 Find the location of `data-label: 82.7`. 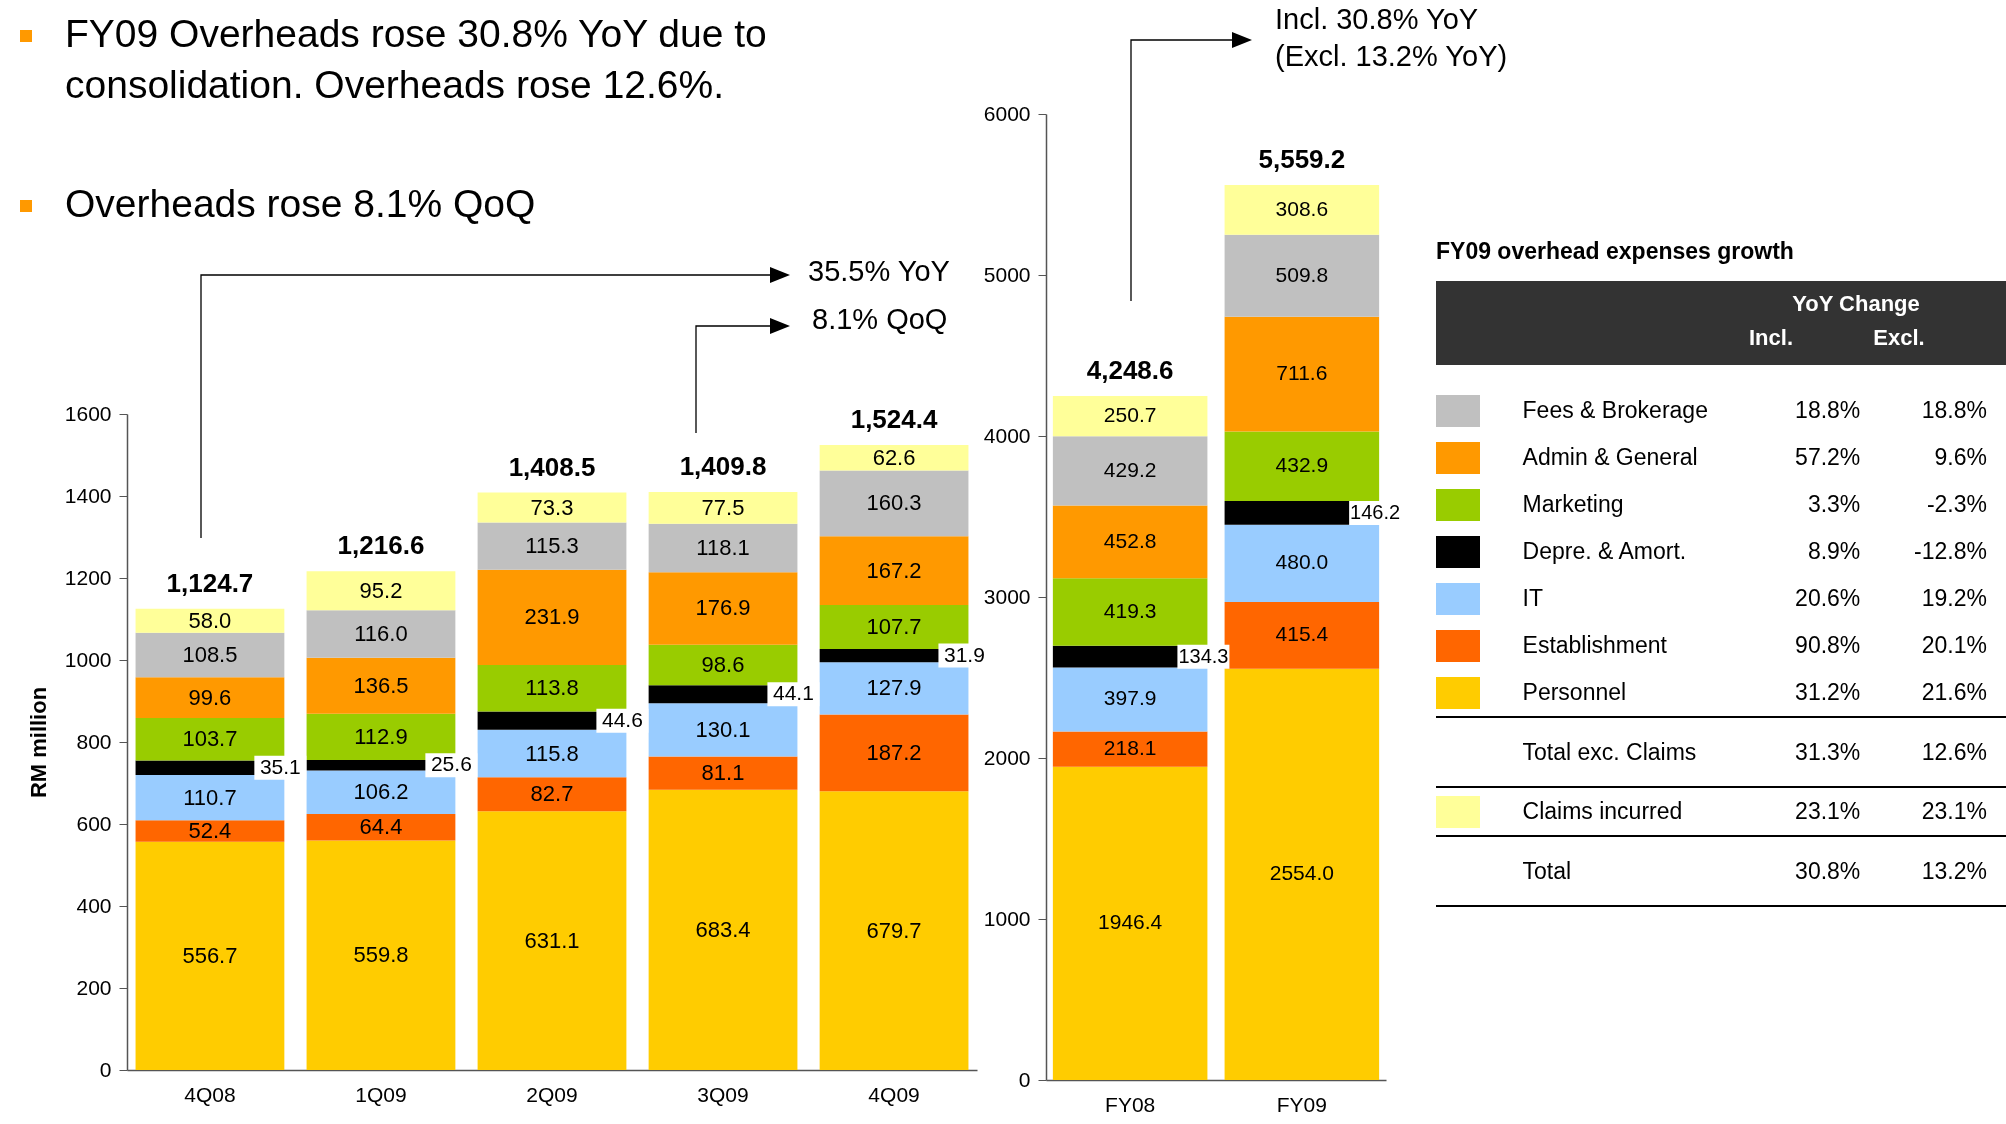

data-label: 82.7 is located at coordinates (552, 794).